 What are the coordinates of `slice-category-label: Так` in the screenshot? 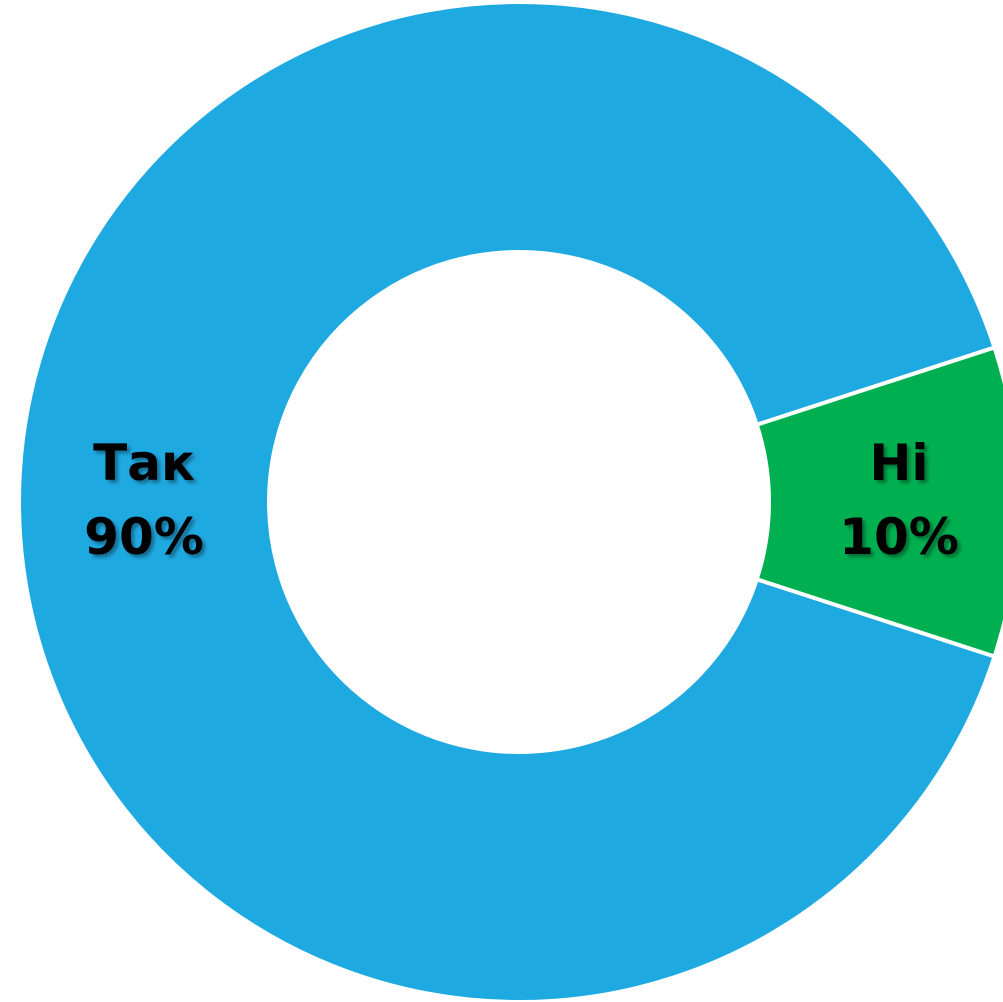 It's located at (144, 463).